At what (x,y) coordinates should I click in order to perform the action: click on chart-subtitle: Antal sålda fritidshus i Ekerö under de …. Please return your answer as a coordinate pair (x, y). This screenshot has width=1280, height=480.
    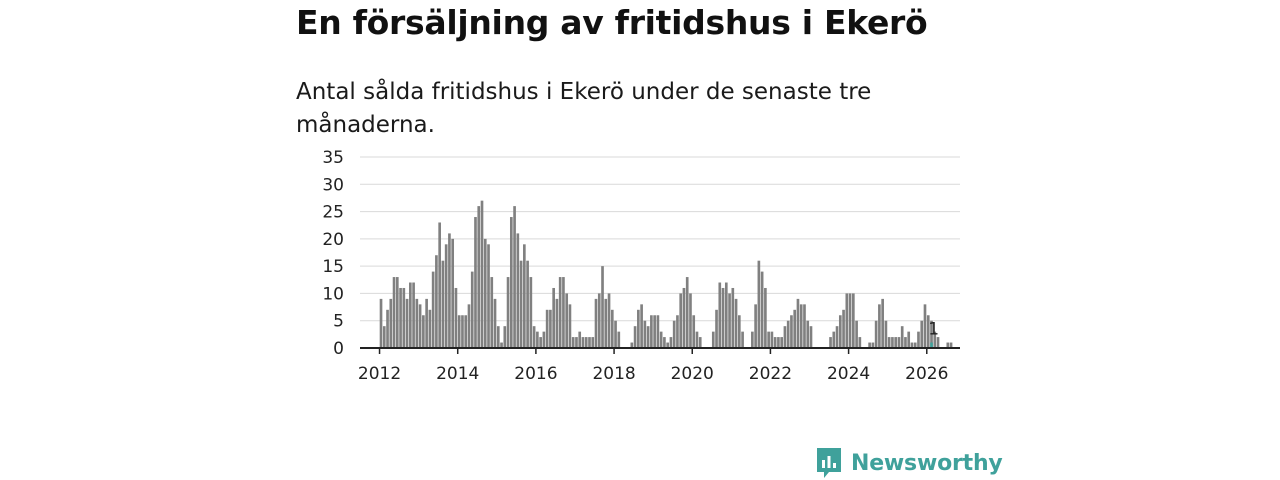
    Looking at the image, I should click on (584, 108).